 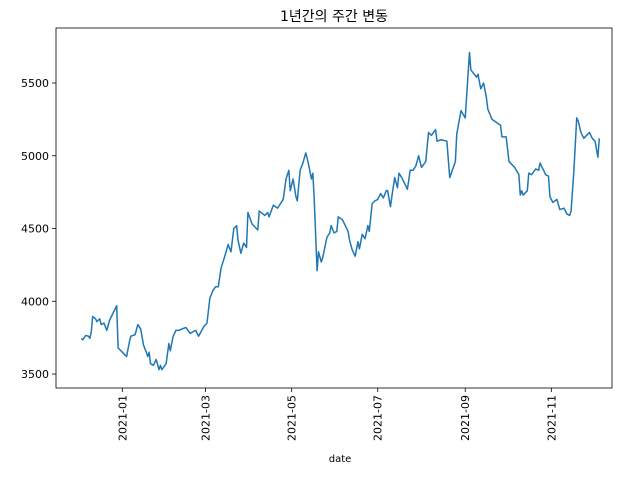 What do you see at coordinates (35, 229) in the screenshot?
I see `y-tick-label: 4500` at bounding box center [35, 229].